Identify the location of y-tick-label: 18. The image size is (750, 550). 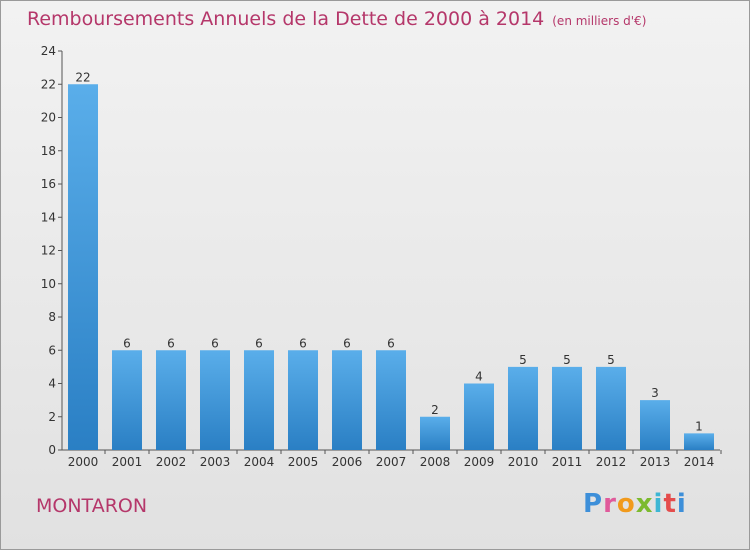
(48, 151).